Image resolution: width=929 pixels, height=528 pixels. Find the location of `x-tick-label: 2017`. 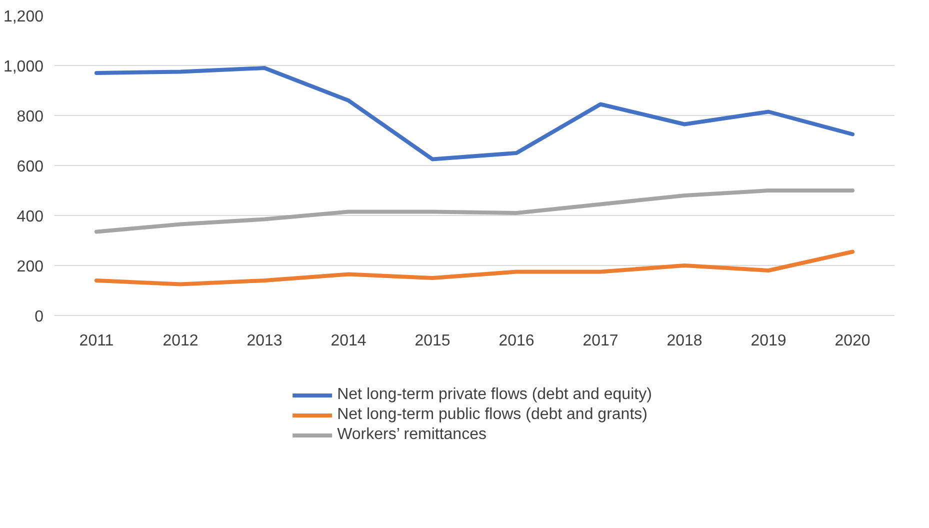

x-tick-label: 2017 is located at coordinates (600, 341).